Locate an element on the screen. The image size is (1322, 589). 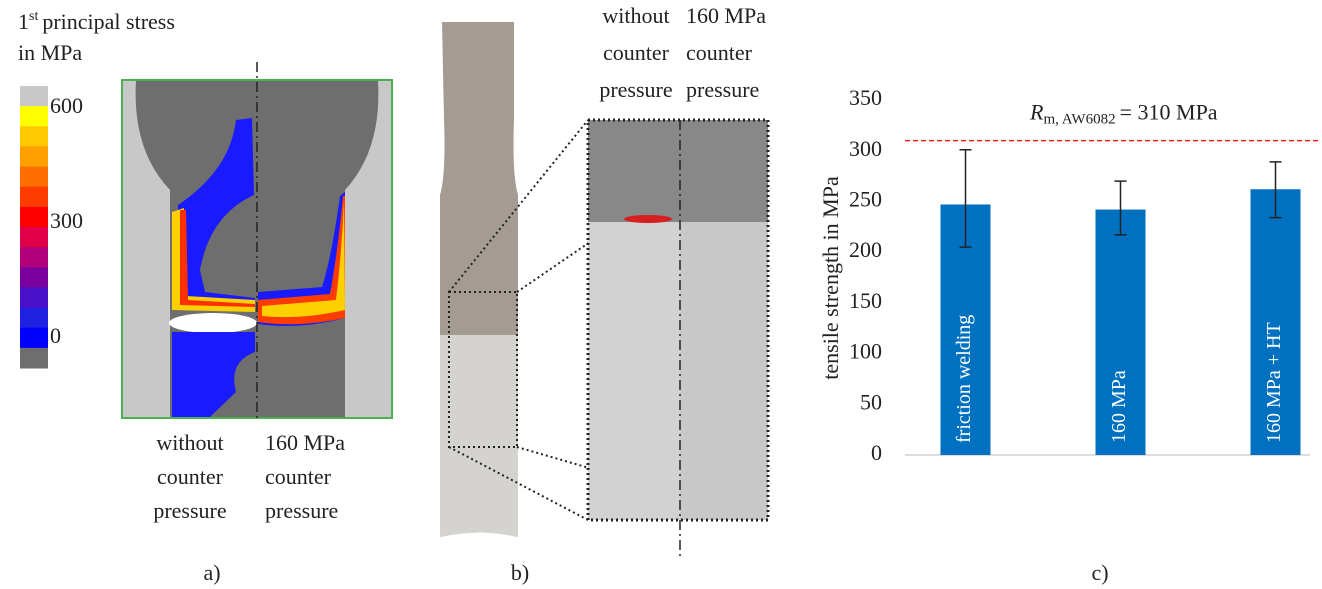
stress-peak-left-core is located at coordinates (217, 258).